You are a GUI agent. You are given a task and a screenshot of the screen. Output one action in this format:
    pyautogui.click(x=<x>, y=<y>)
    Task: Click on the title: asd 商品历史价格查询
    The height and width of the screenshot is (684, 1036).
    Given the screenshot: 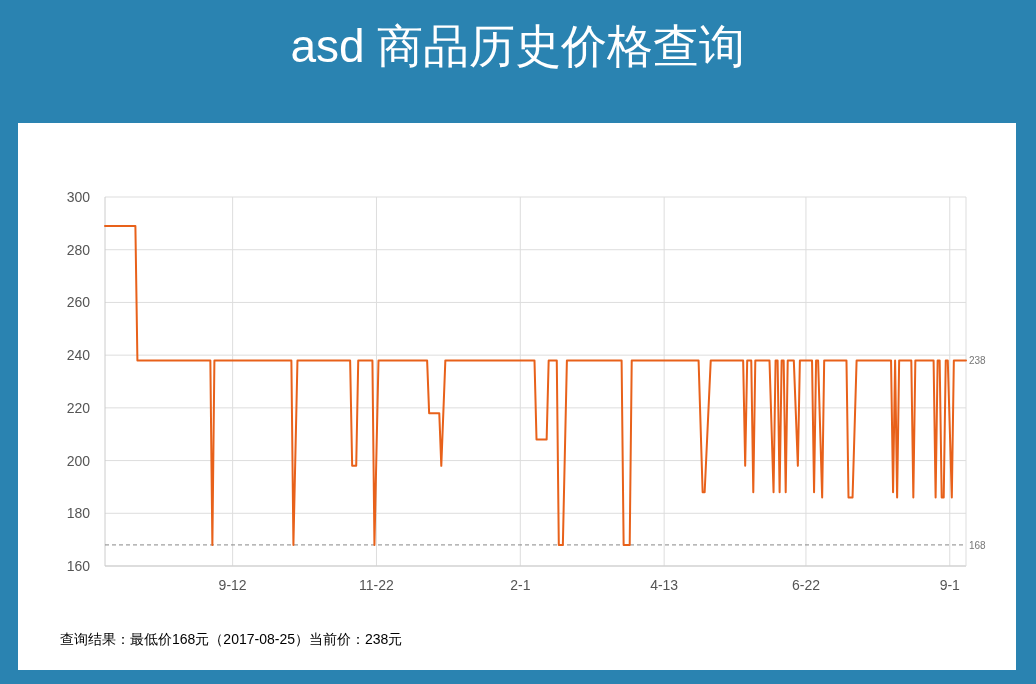 What is the action you would take?
    pyautogui.click(x=518, y=46)
    